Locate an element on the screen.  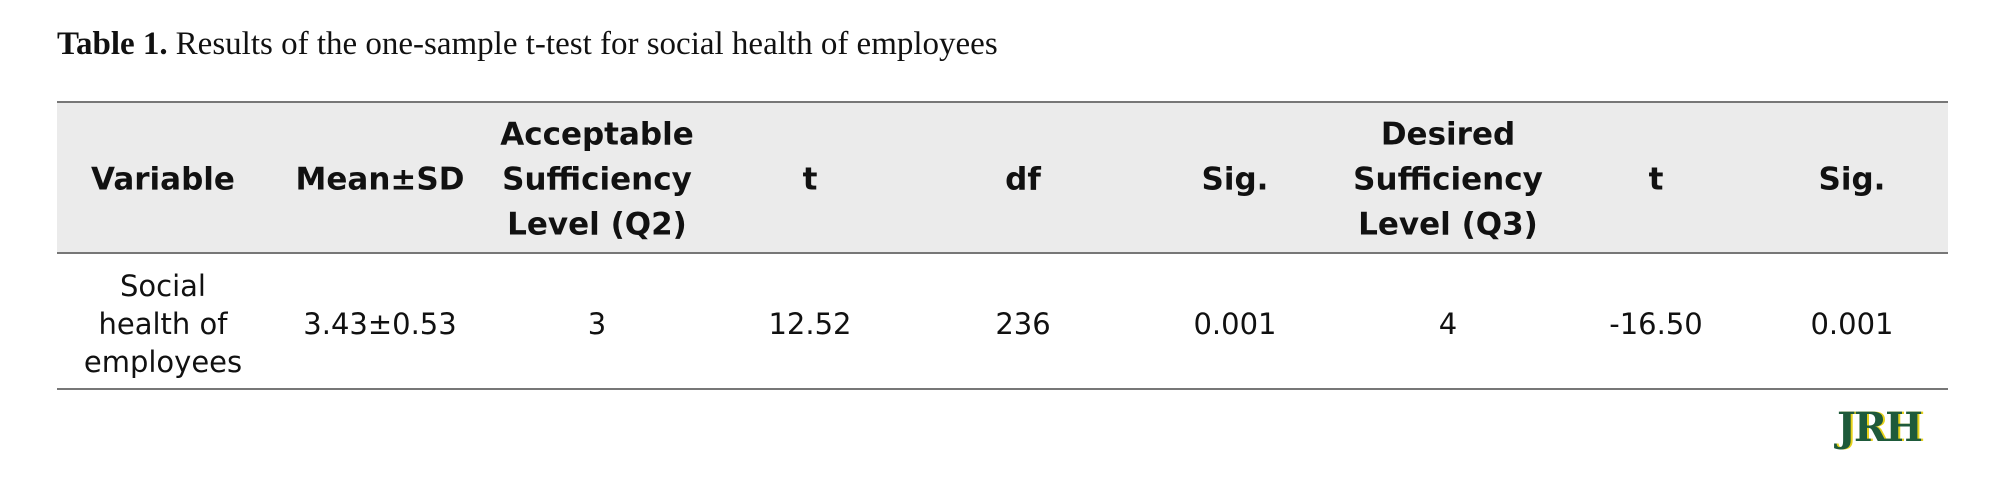
cell-line: 3.43±0.53 is located at coordinates (380, 324).